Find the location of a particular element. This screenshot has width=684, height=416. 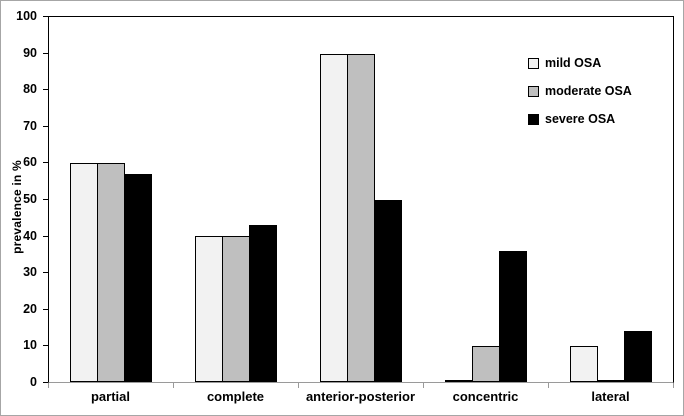

bar-severe-osa-lateral is located at coordinates (637, 356).